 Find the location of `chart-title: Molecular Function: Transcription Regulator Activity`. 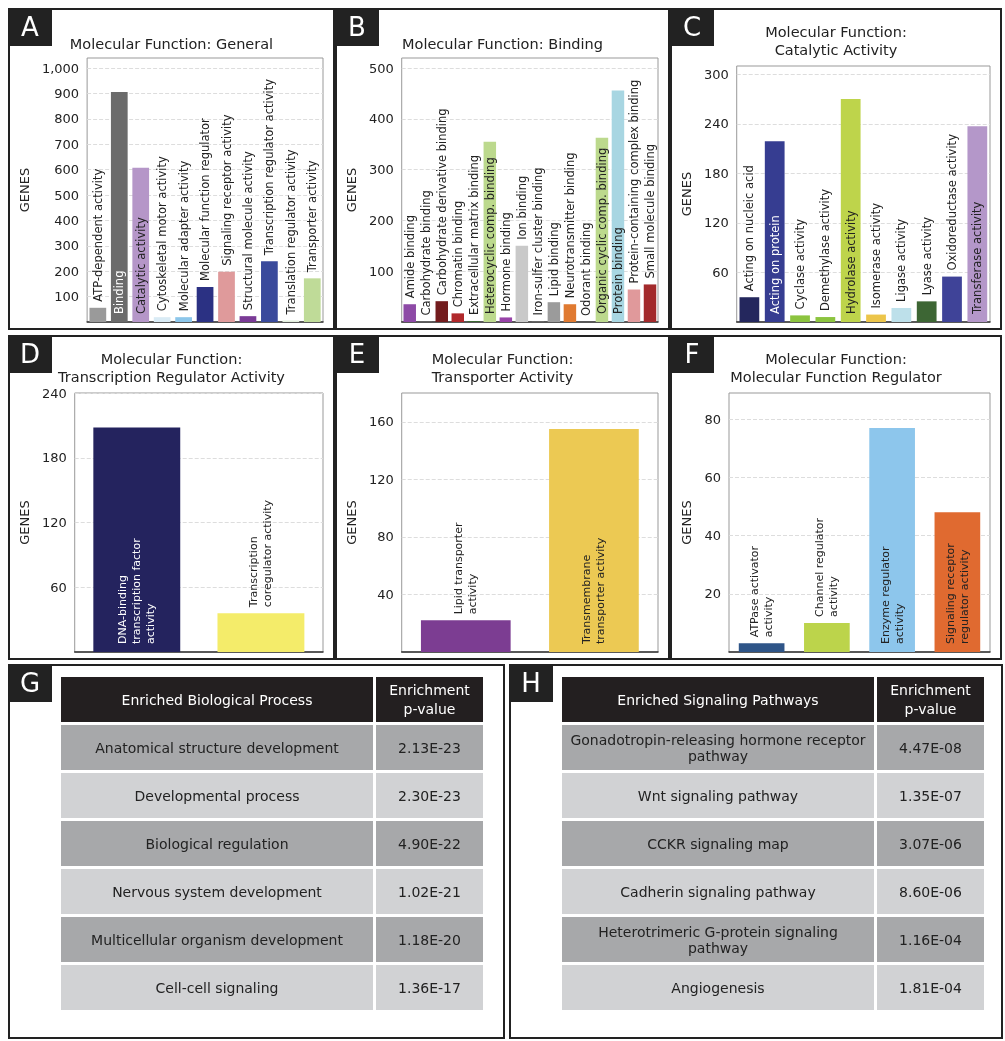

chart-title: Molecular Function: Transcription Regulator Activity is located at coordinates (171, 368).